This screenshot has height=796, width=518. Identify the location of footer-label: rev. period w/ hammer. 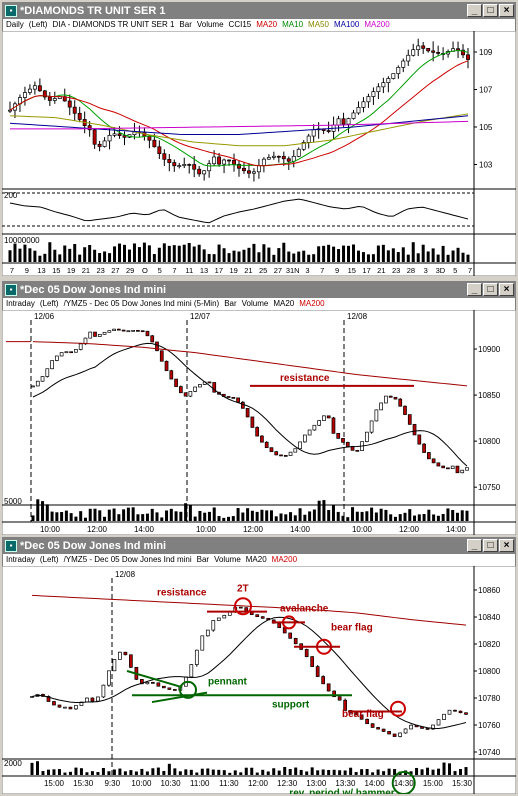
(342, 791).